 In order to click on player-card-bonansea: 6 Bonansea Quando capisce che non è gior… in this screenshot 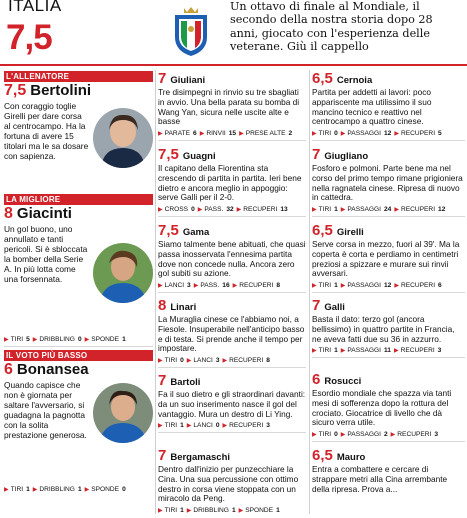, I will do `click(78, 431)`.